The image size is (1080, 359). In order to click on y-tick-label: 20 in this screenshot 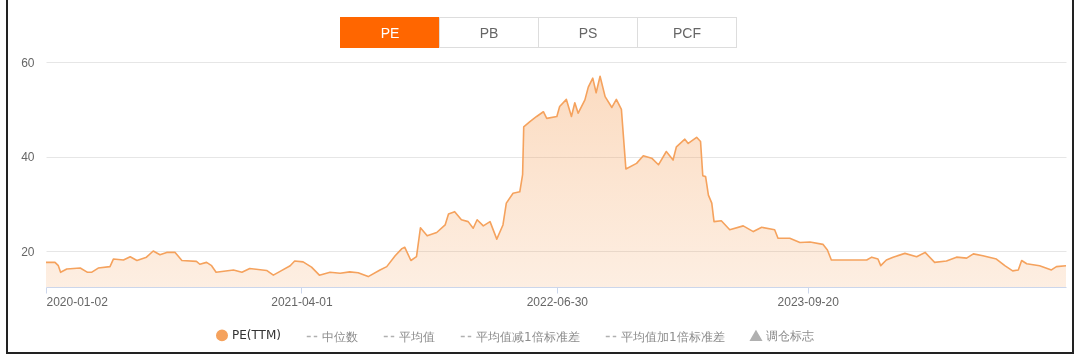, I will do `click(28, 251)`.